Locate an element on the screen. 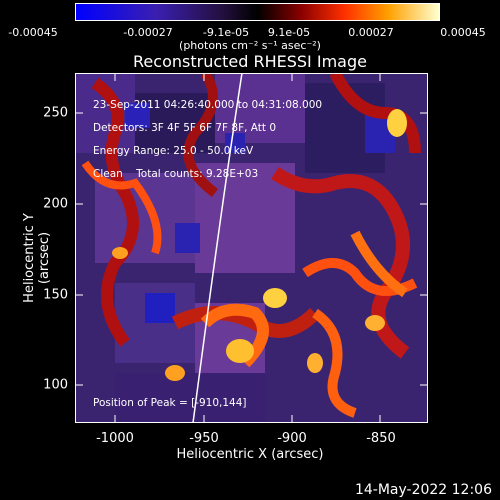 Image resolution: width=500 pixels, height=500 pixels. colorbar is located at coordinates (257, 12).